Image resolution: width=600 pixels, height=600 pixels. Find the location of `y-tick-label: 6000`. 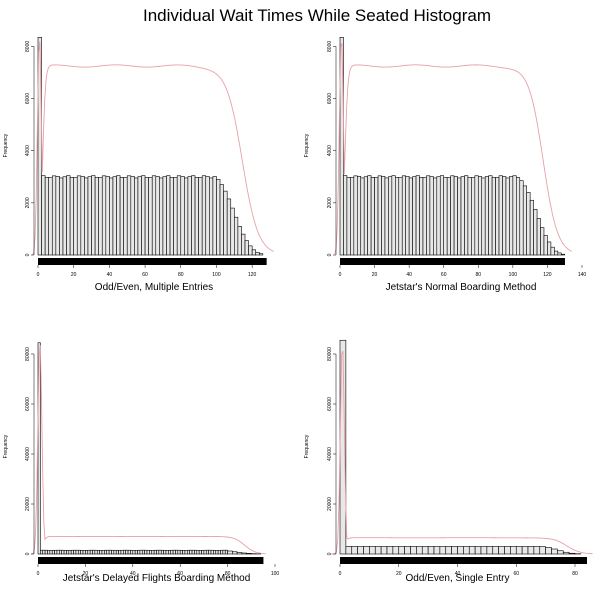

y-tick-label: 6000 is located at coordinates (28, 98).